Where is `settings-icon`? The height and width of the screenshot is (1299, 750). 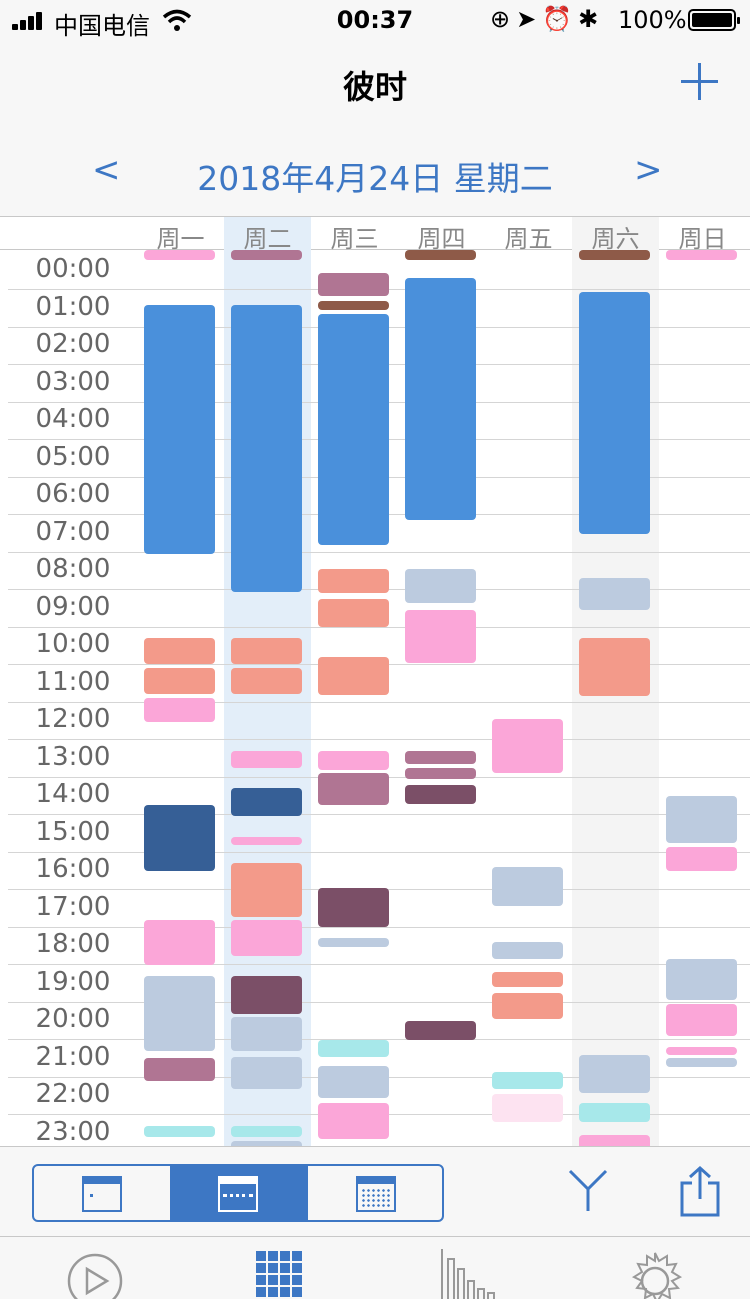
settings-icon is located at coordinates (655, 1272).